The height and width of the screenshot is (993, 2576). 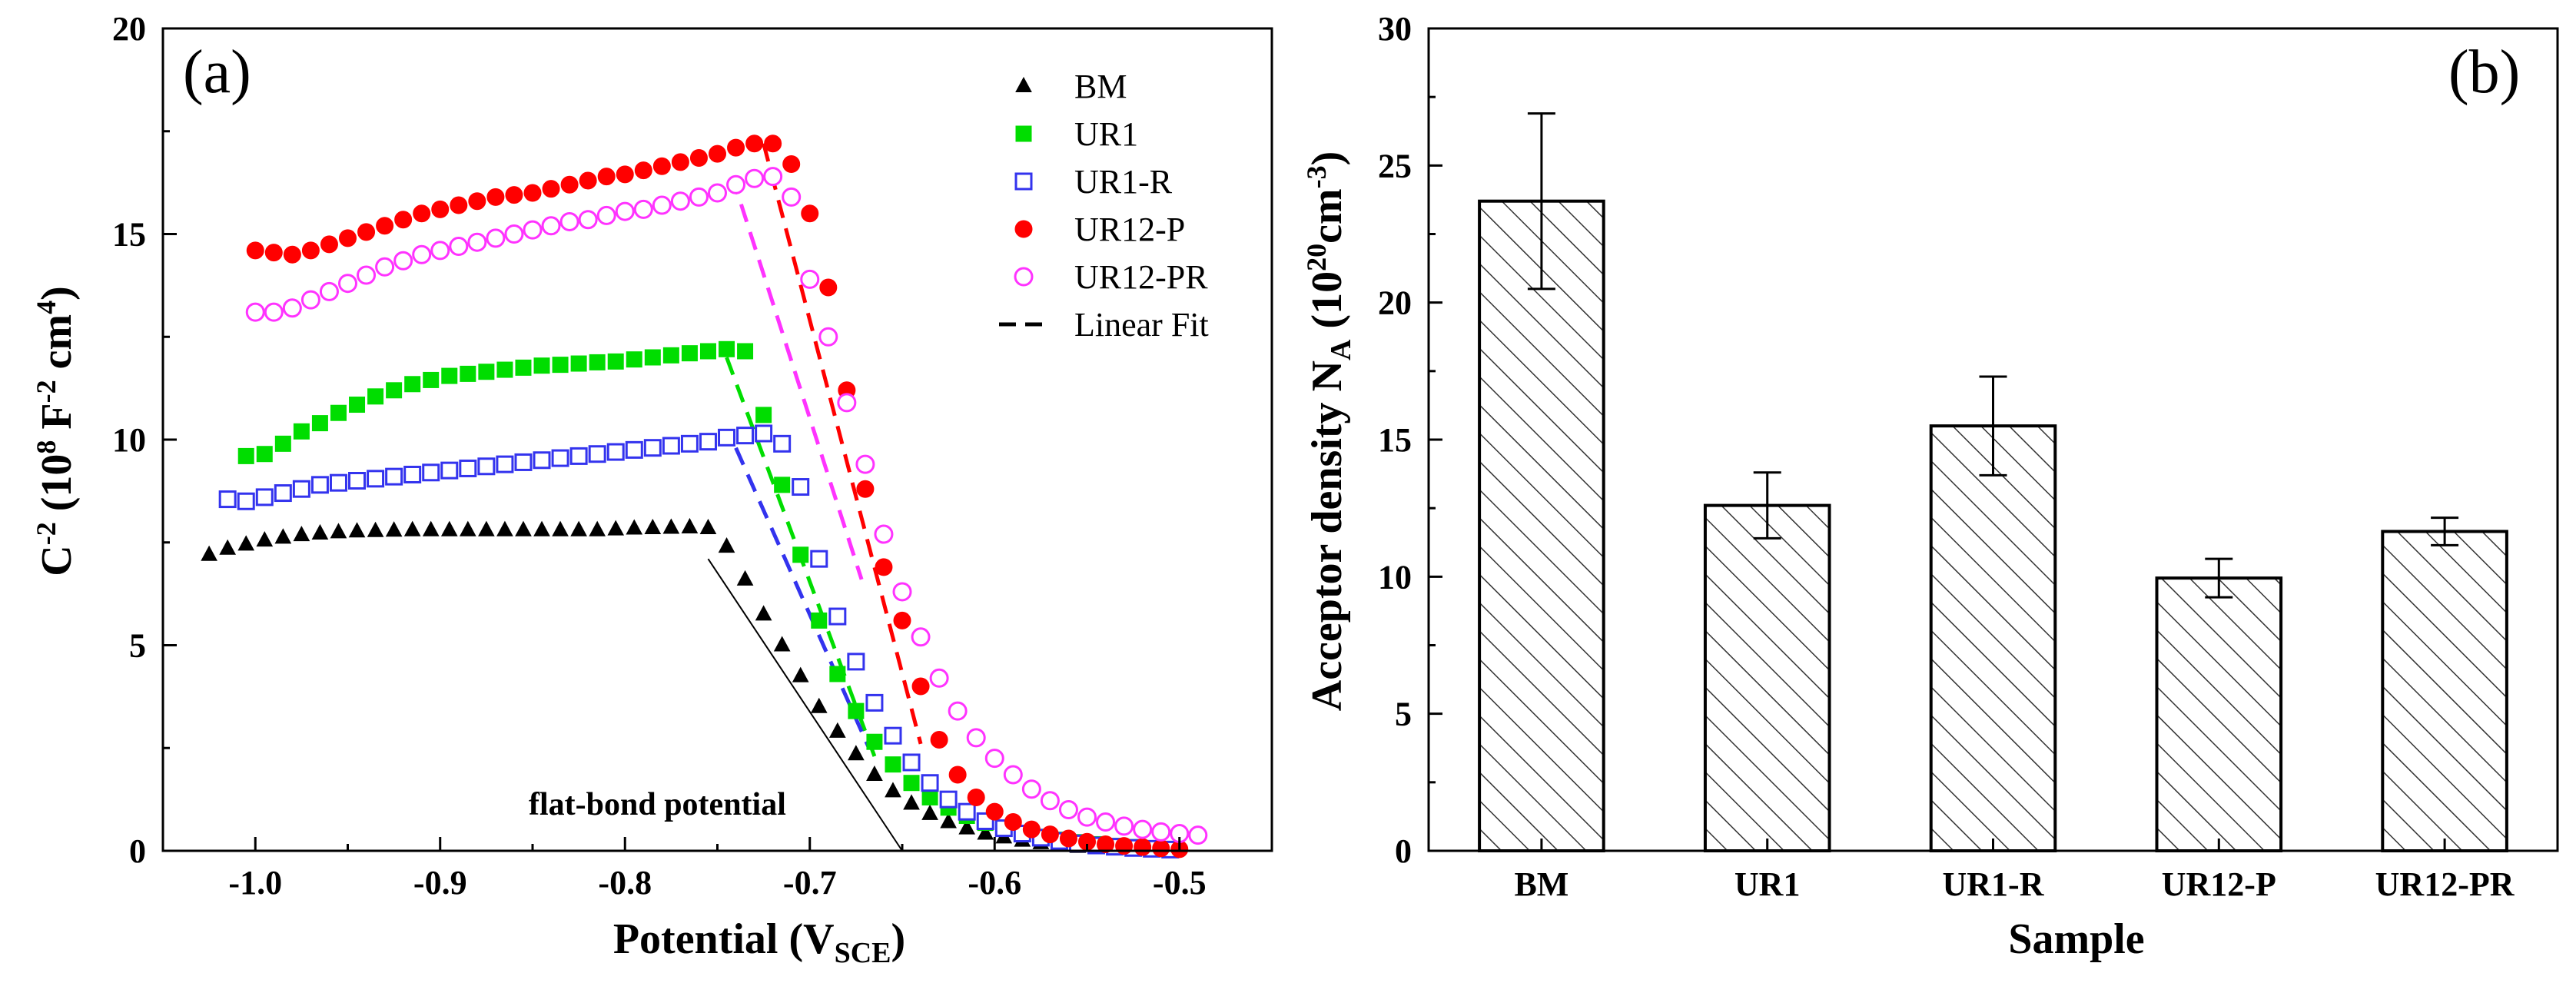 I want to click on legend-label: UR1-R, so click(x=1123, y=182).